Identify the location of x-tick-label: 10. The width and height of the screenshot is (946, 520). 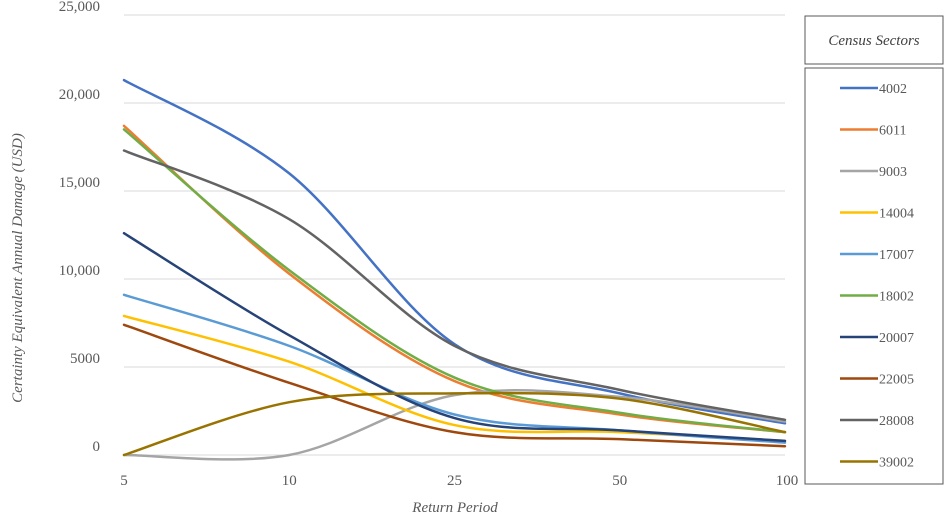
(289, 481).